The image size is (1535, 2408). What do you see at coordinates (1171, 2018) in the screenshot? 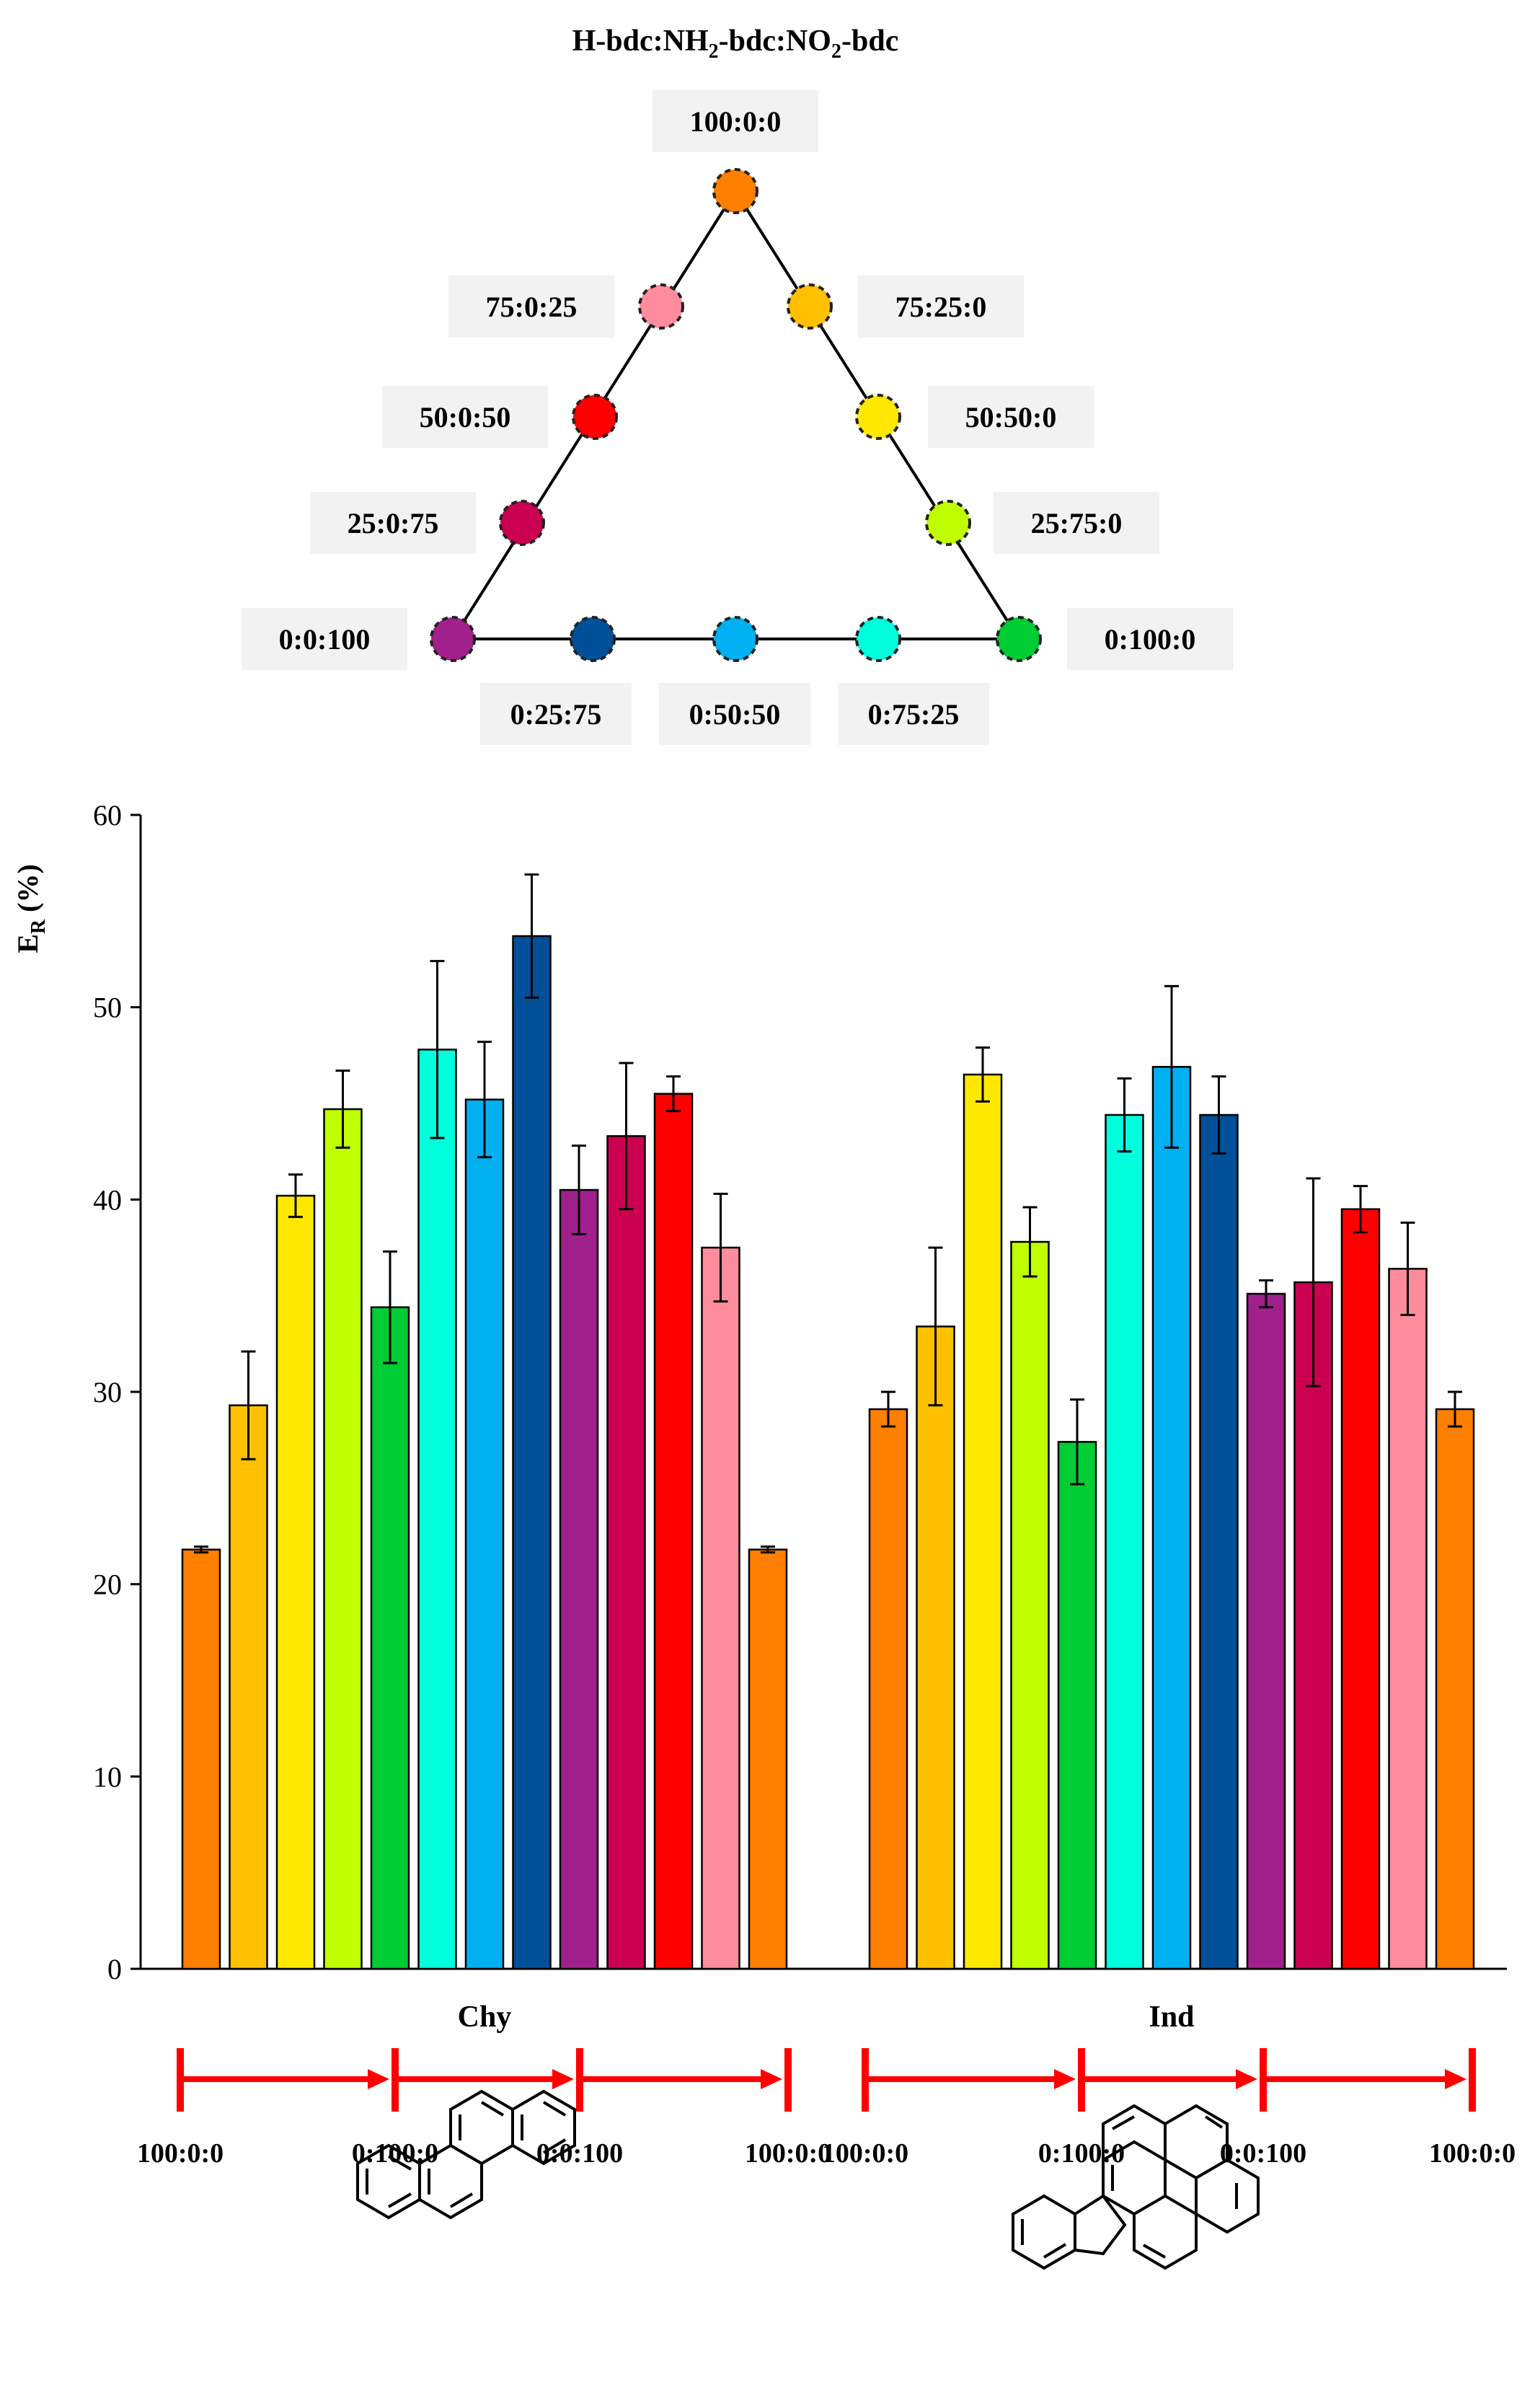
I see `group-label: Ind` at bounding box center [1171, 2018].